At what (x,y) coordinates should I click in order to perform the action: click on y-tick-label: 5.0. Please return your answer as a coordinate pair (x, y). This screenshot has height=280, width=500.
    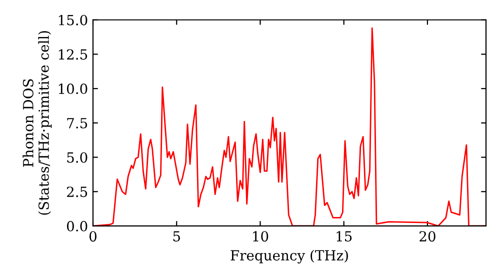
    Looking at the image, I should click on (77, 157).